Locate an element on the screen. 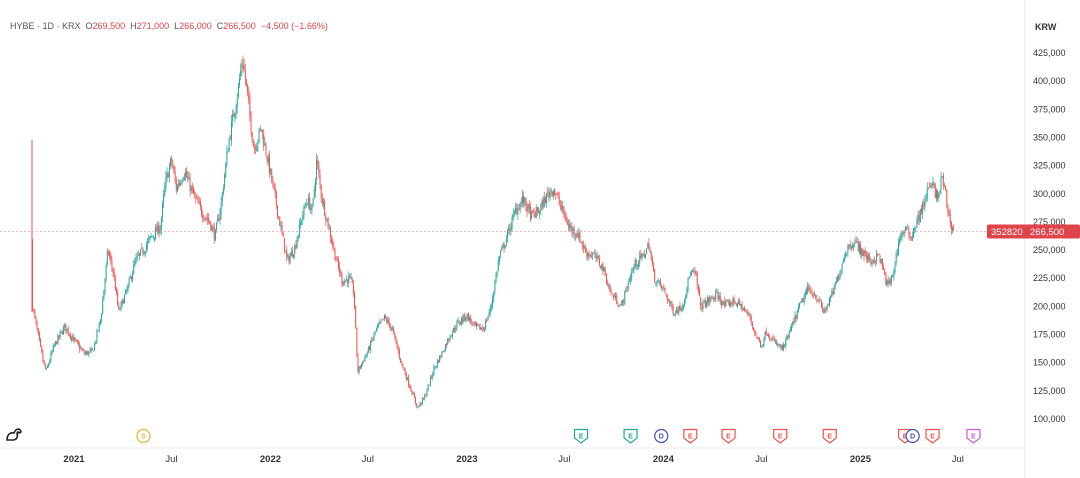 This screenshot has height=478, width=1080. open-label: O is located at coordinates (89, 26).